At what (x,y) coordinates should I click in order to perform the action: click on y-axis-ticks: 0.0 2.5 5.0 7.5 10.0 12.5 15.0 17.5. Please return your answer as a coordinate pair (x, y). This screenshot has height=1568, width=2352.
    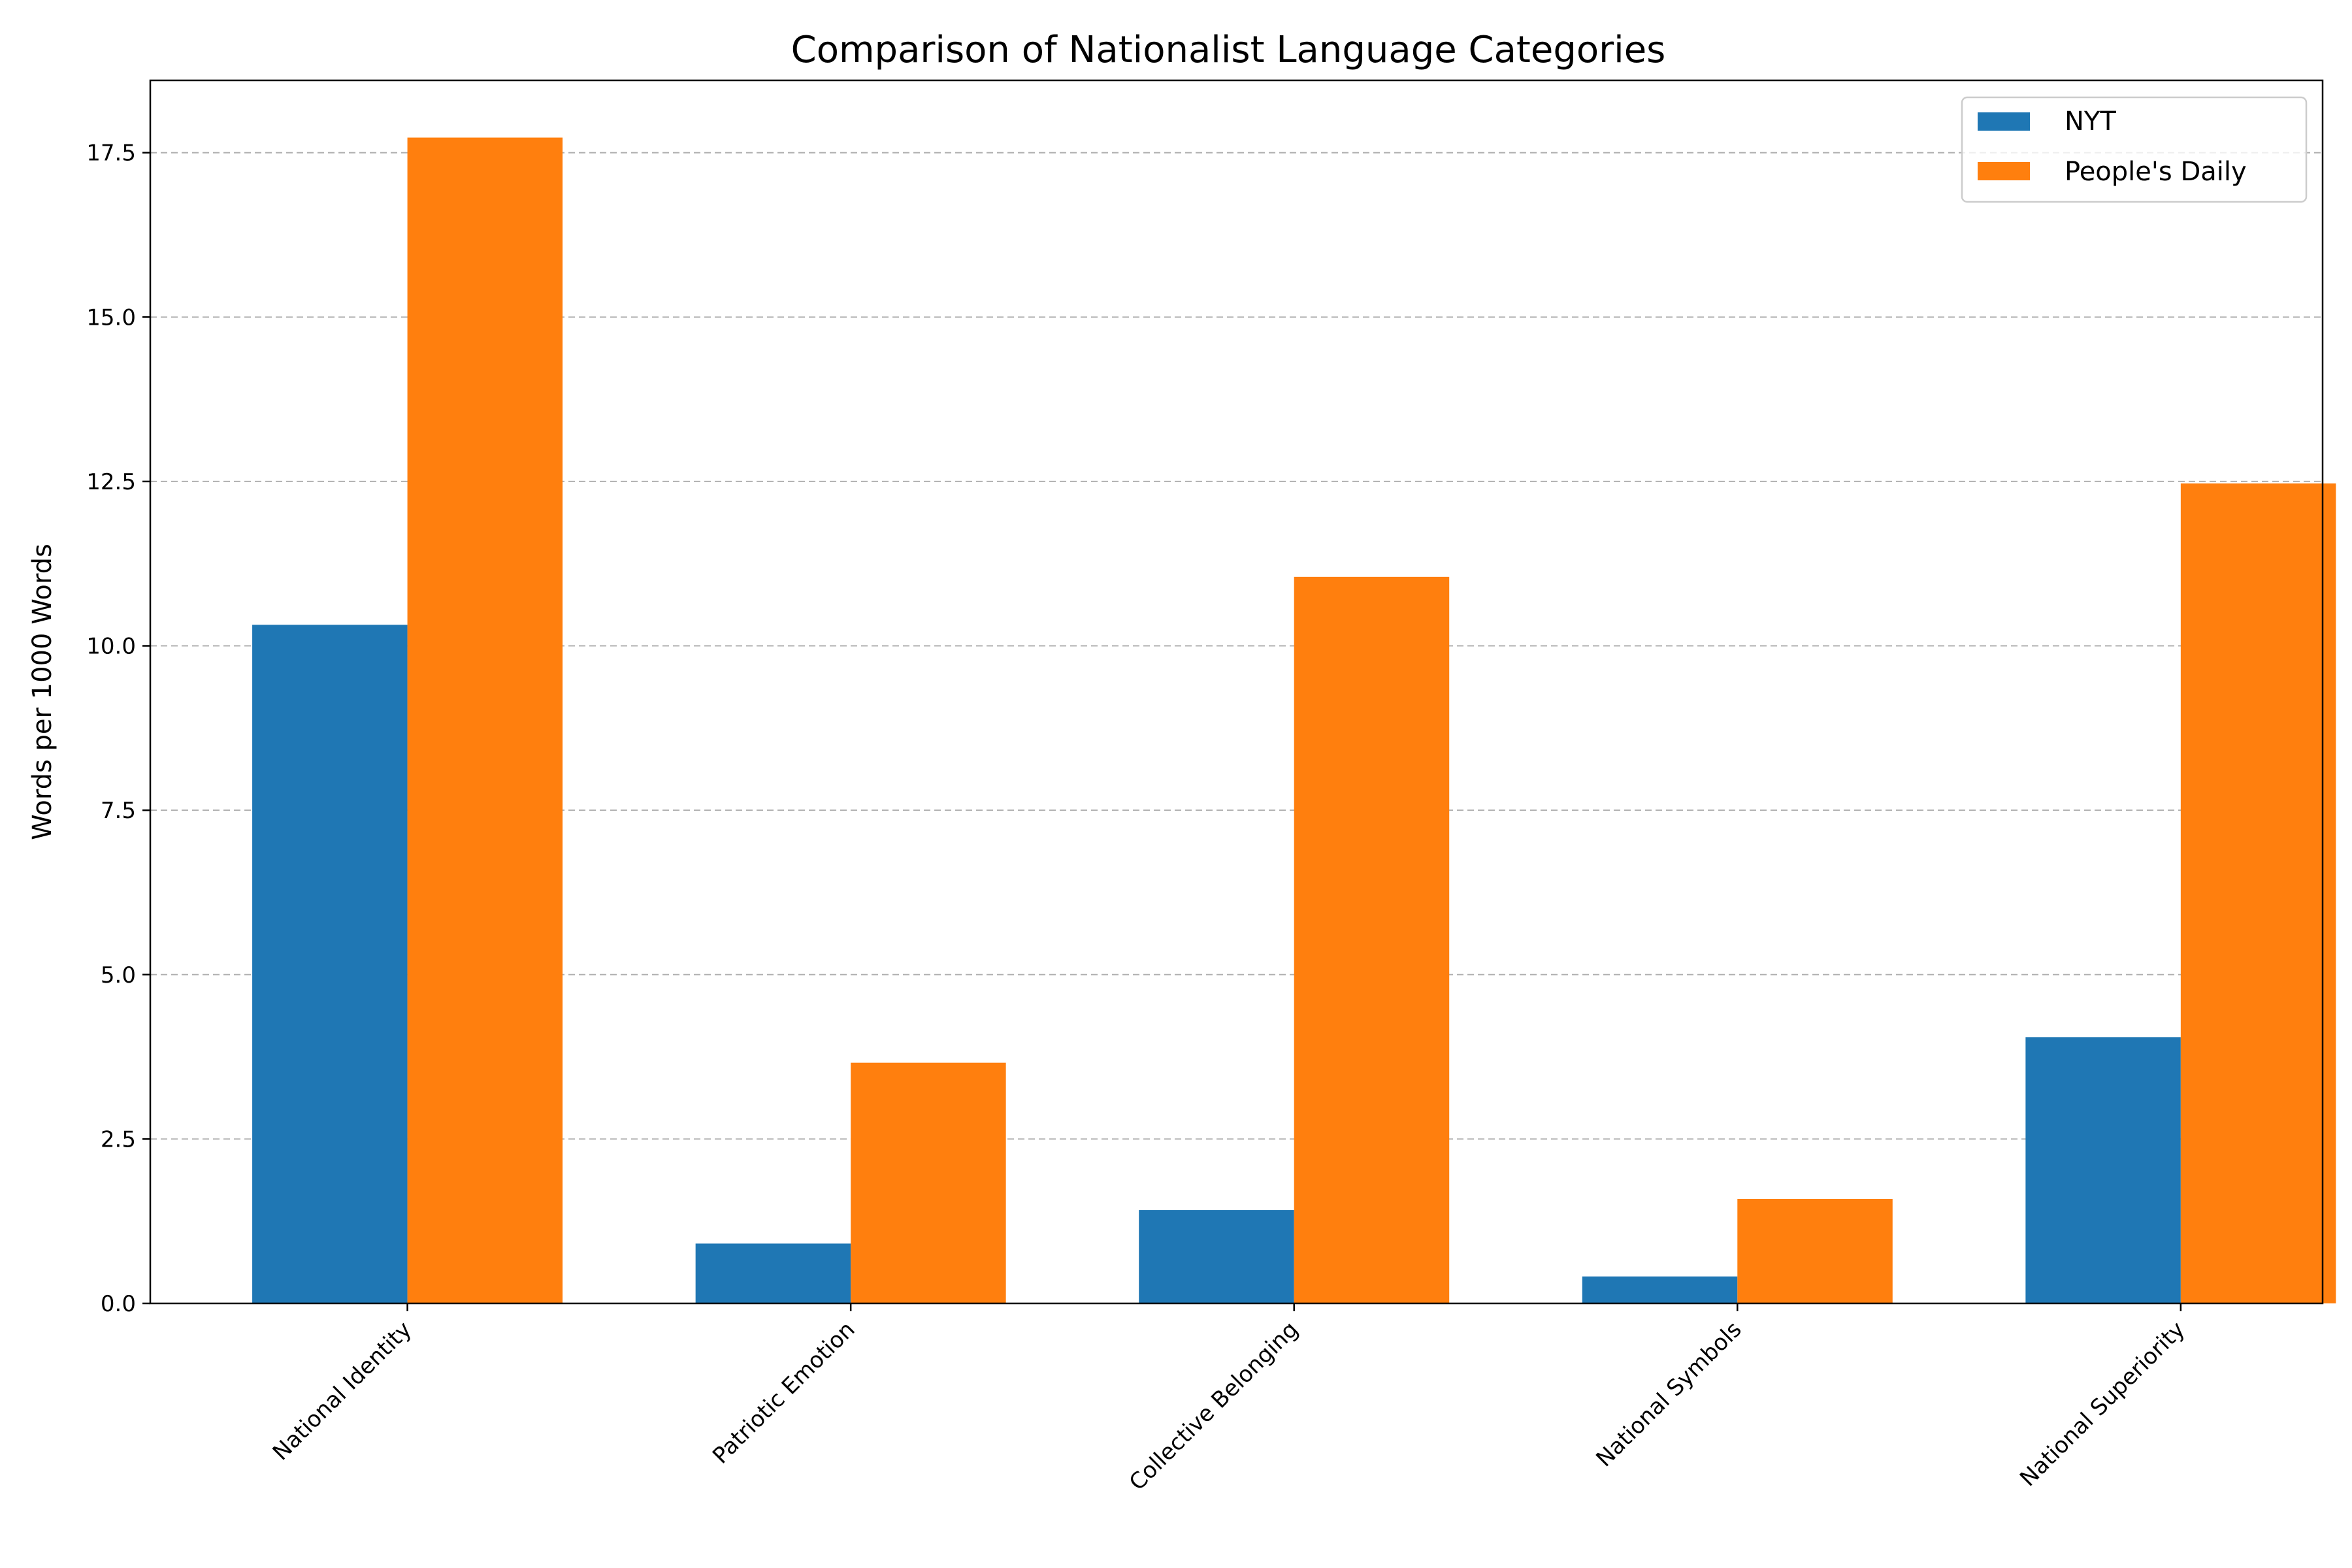
    Looking at the image, I should click on (118, 728).